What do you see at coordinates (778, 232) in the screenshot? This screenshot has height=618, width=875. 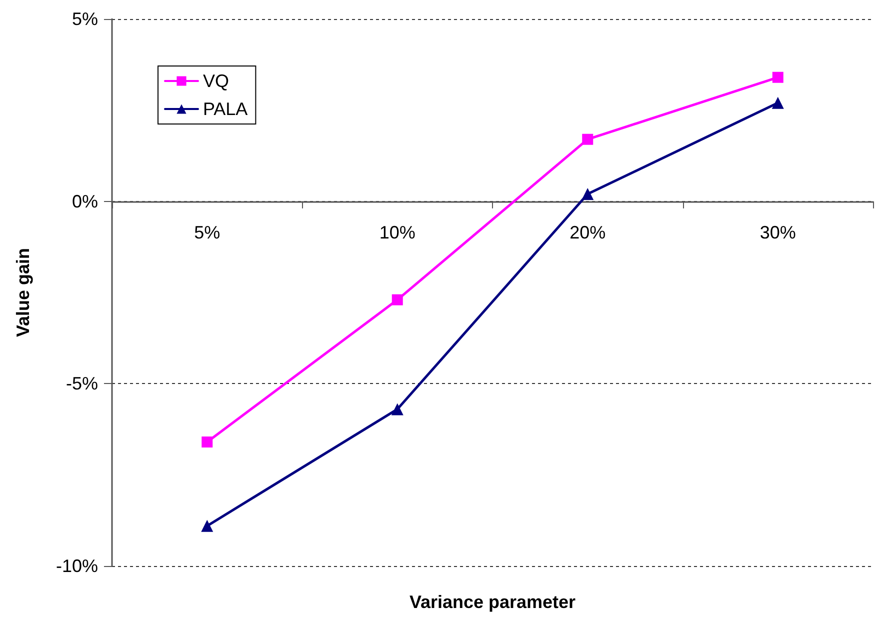 I see `x-tick-label: 30%` at bounding box center [778, 232].